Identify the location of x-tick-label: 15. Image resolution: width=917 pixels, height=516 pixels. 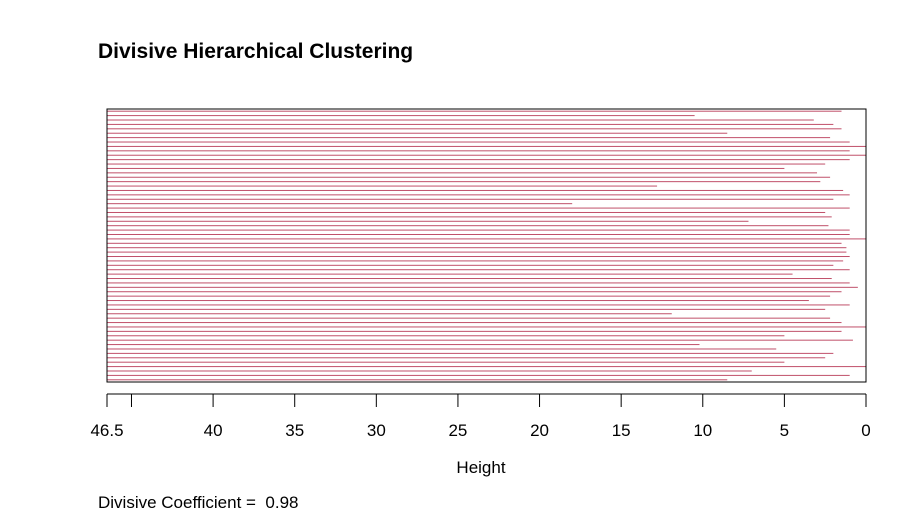
(621, 430).